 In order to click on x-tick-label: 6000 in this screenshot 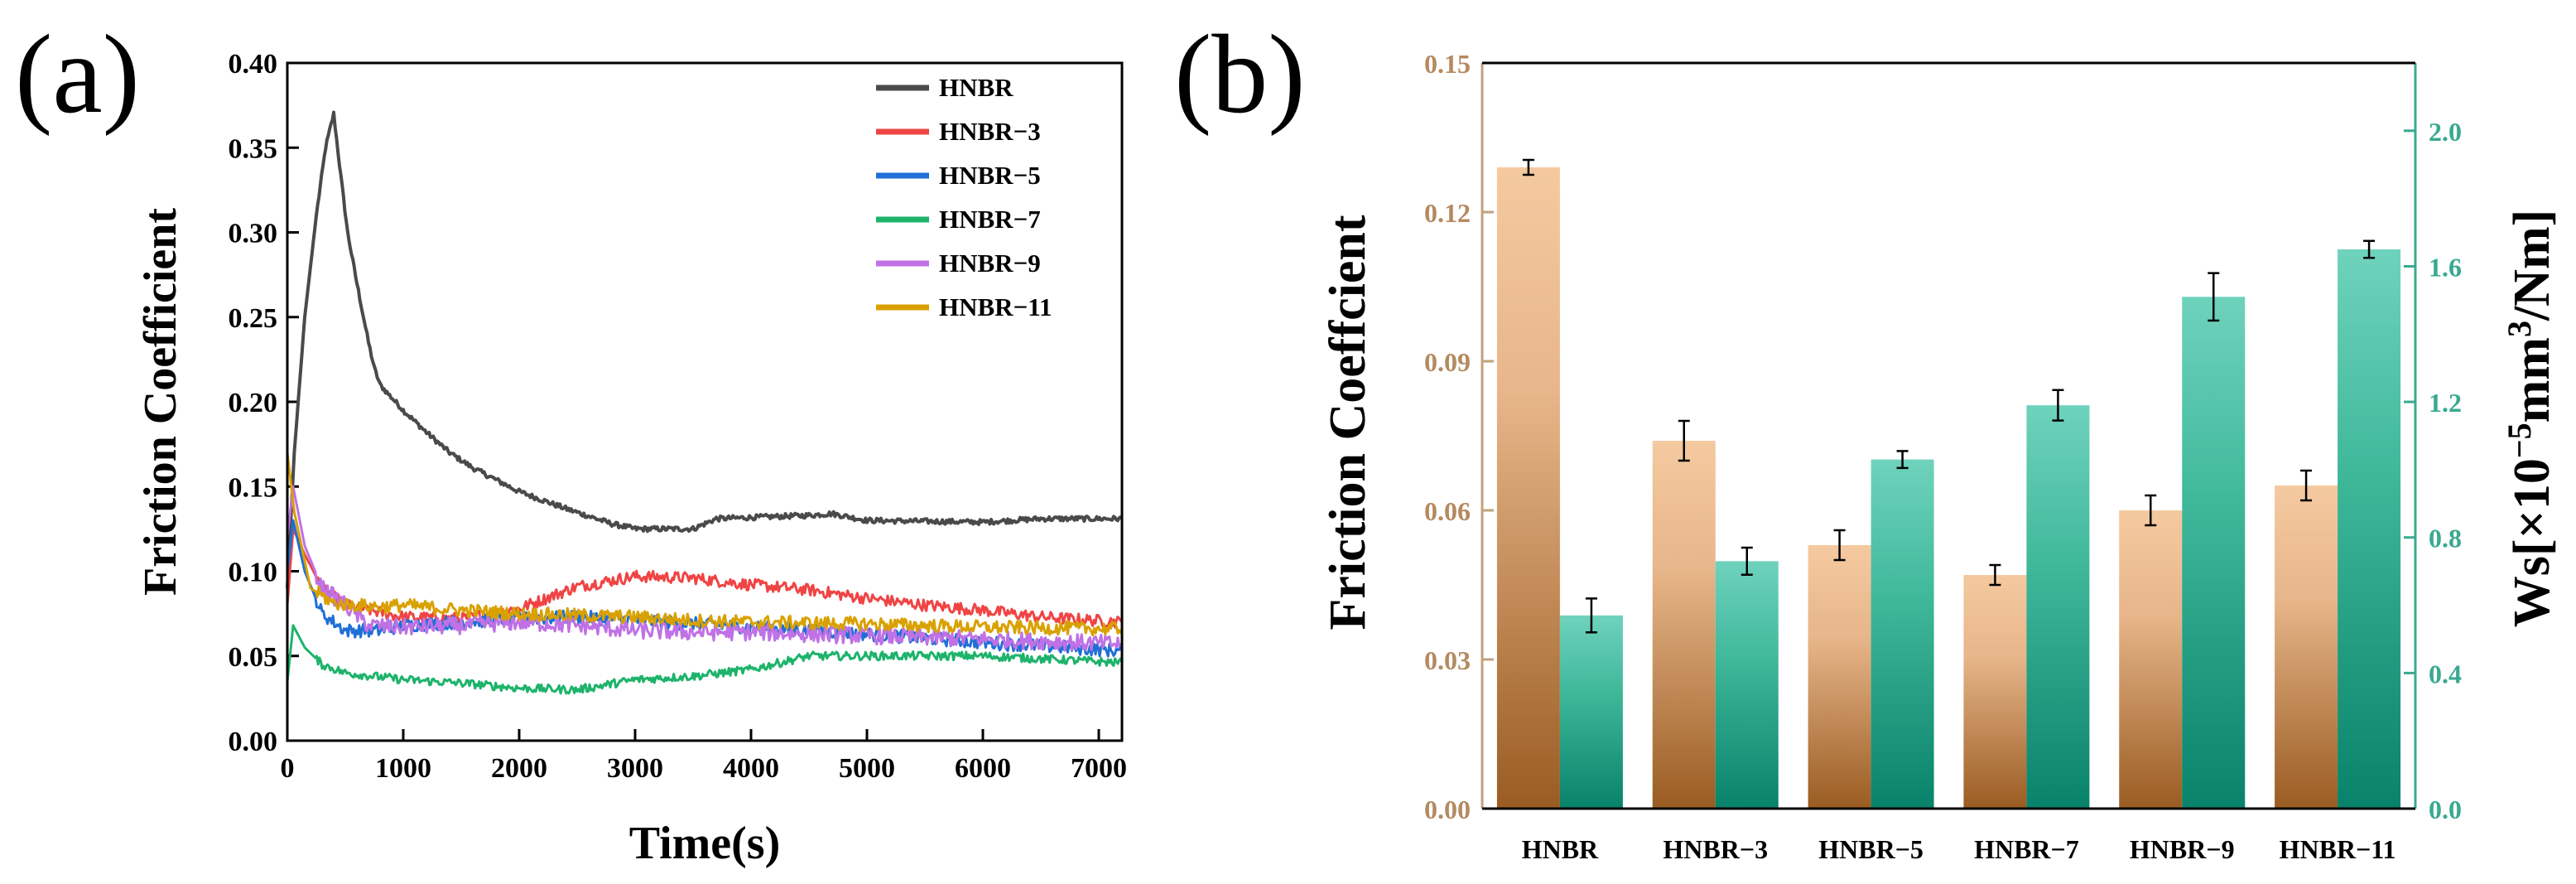, I will do `click(983, 768)`.